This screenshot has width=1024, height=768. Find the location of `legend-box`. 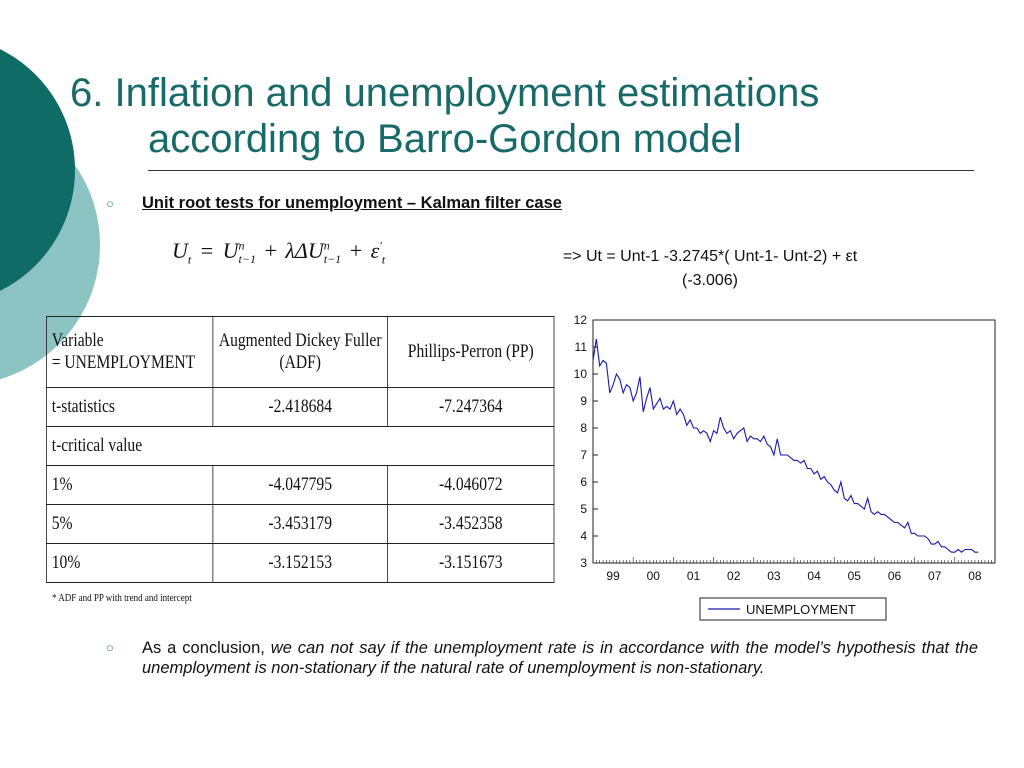

legend-box is located at coordinates (793, 609).